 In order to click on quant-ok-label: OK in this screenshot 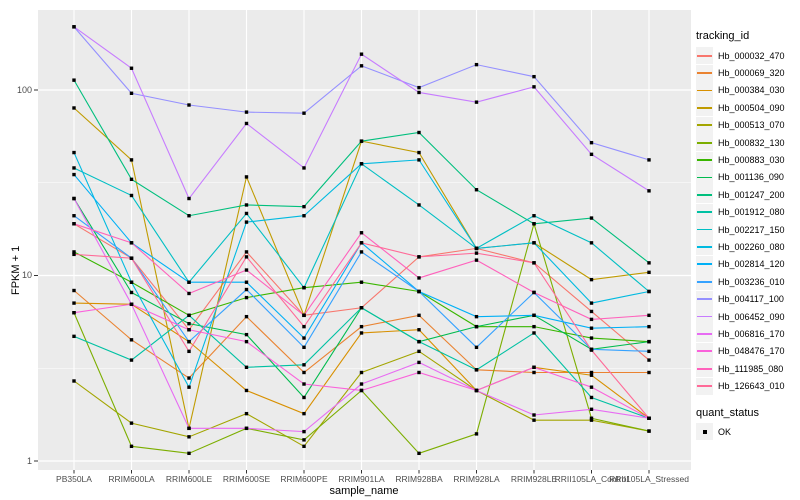, I will do `click(725, 431)`.